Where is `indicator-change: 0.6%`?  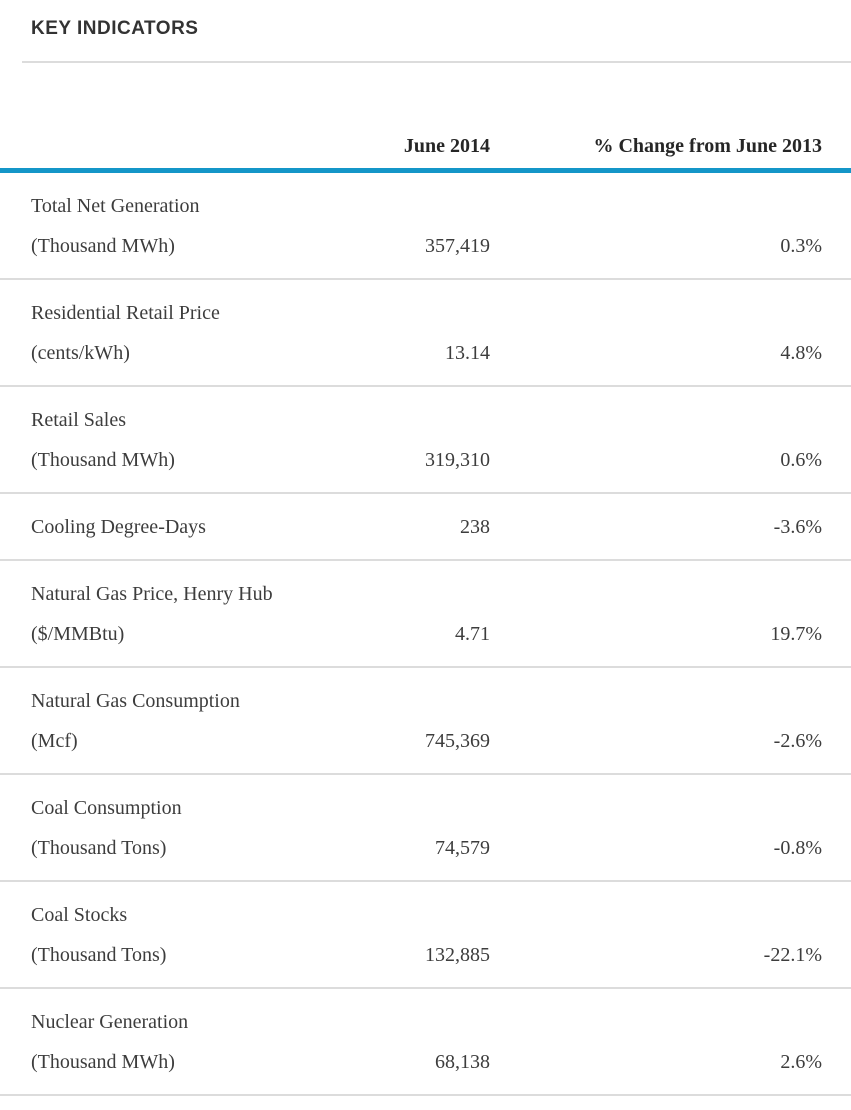
indicator-change: 0.6% is located at coordinates (801, 460).